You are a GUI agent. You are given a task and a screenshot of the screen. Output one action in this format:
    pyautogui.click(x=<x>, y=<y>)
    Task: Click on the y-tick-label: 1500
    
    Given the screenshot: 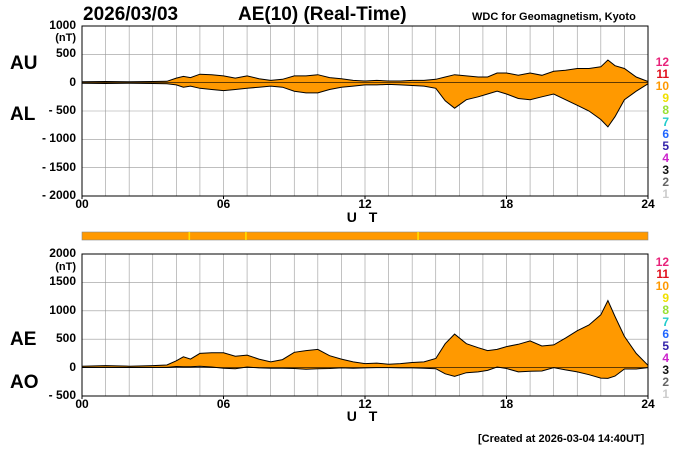 What is the action you would take?
    pyautogui.click(x=62, y=281)
    